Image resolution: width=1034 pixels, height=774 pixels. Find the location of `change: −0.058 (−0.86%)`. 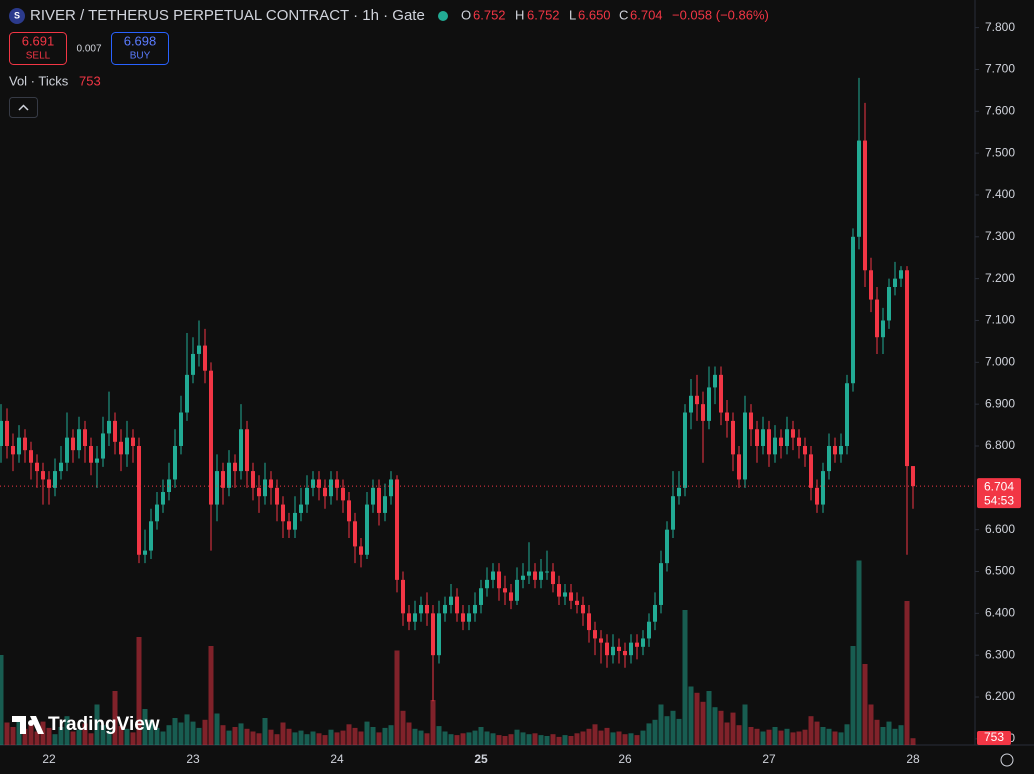

change: −0.058 (−0.86%) is located at coordinates (720, 14).